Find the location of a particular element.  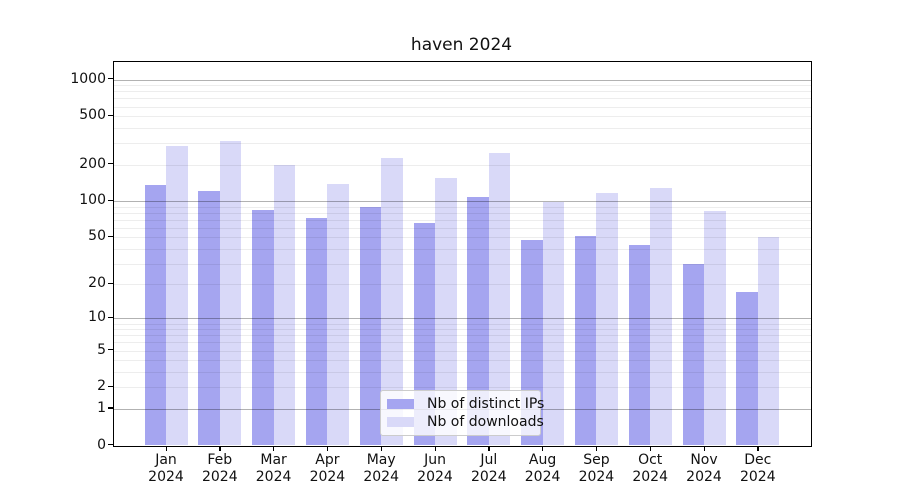

x-tick-label: Sep 2024 is located at coordinates (596, 469).